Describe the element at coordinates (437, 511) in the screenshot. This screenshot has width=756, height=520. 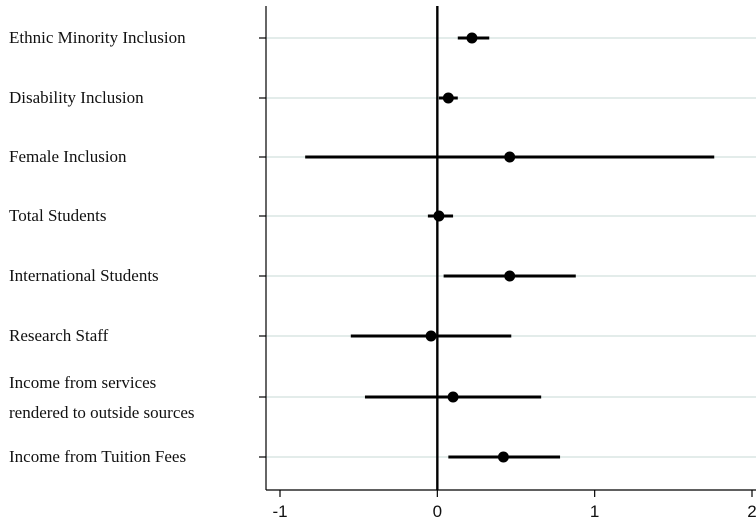
I see `x-tick-label: 0` at that location.